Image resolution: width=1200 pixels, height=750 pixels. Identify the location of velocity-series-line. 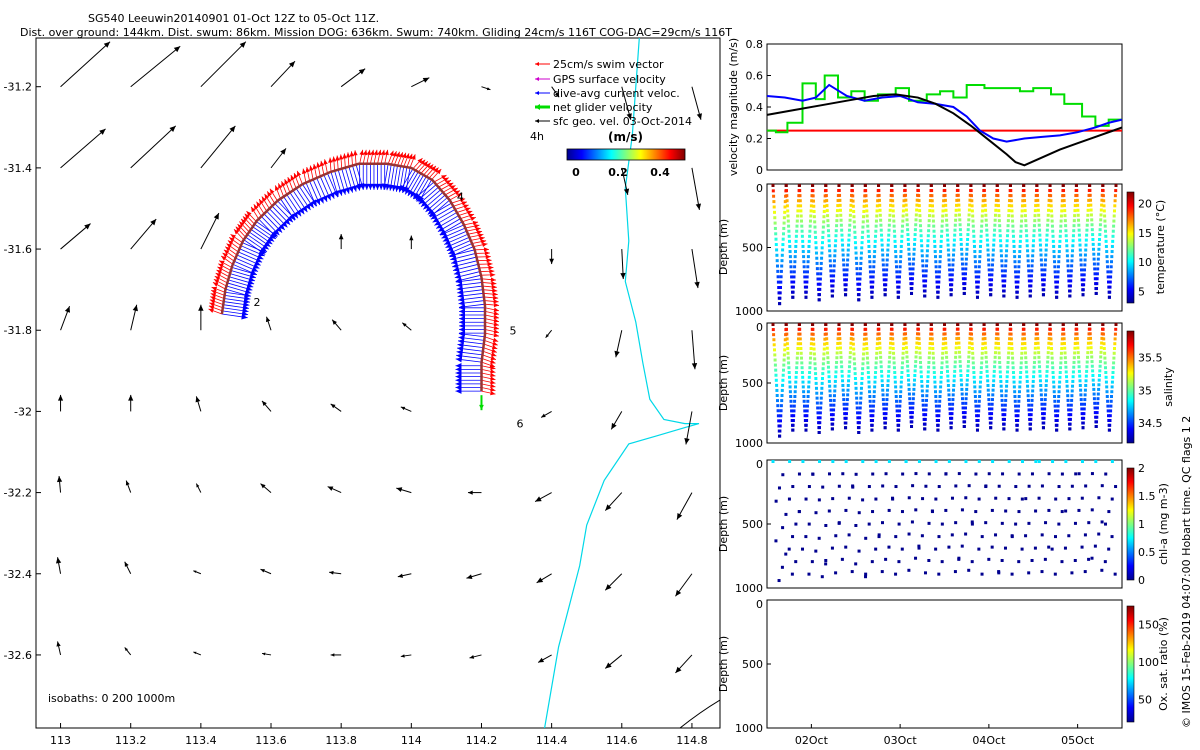
(944, 130).